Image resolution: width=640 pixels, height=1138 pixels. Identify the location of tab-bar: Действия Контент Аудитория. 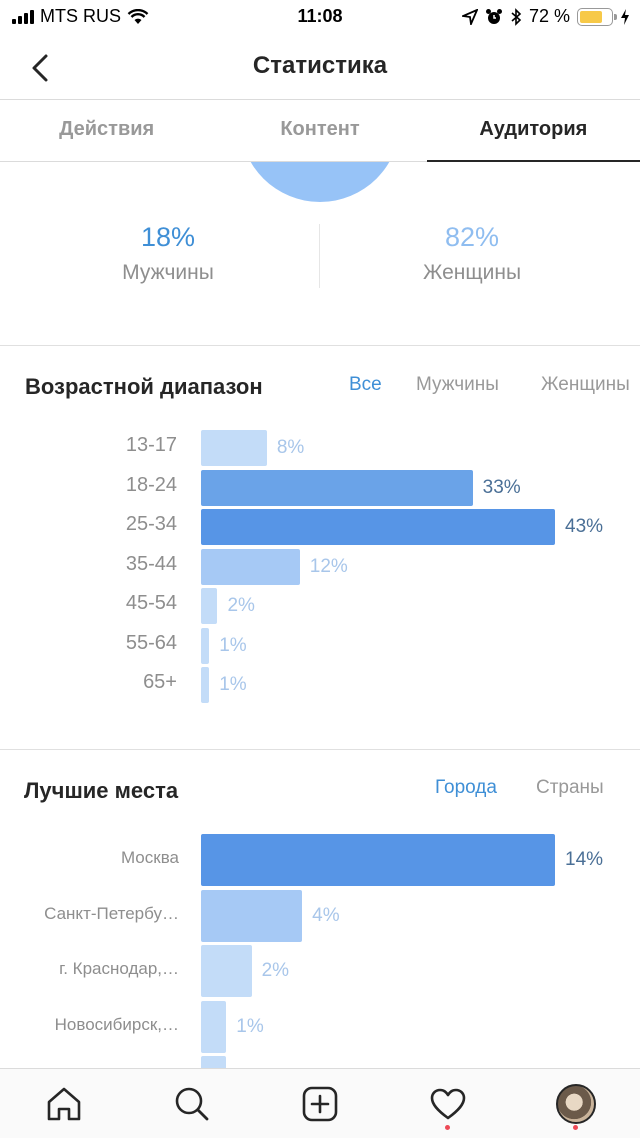
(320, 131).